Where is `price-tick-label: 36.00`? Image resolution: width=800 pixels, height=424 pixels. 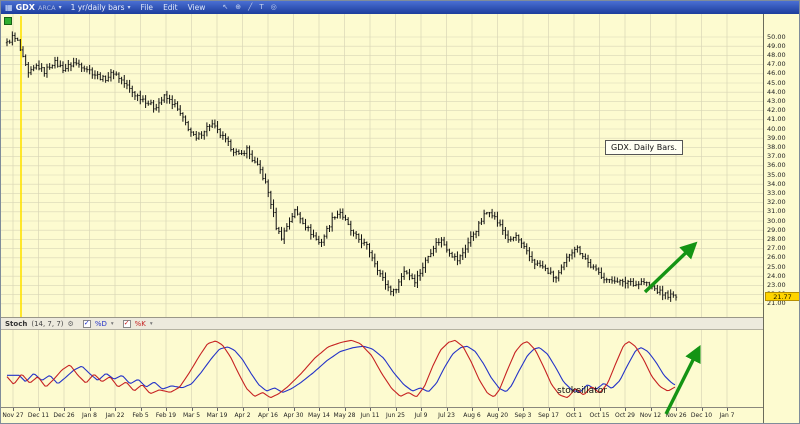 price-tick-label: 36.00 is located at coordinates (776, 165).